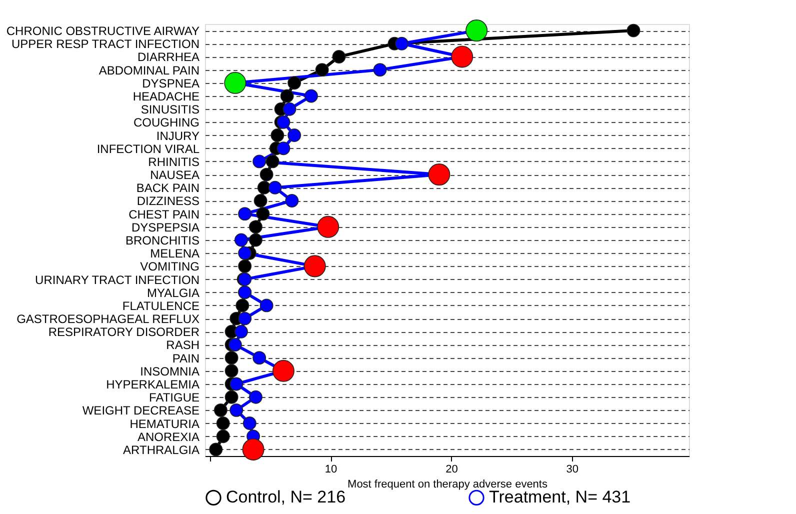  What do you see at coordinates (165, 423) in the screenshot?
I see `y-tick-label: HEMATURIA` at bounding box center [165, 423].